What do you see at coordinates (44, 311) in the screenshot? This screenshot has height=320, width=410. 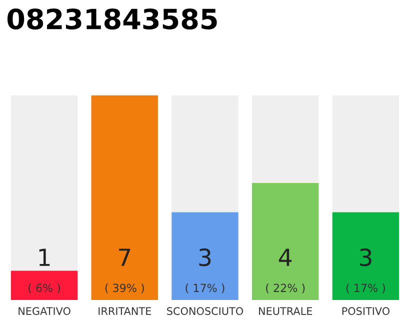 I see `x-tick-label: NEGATIVO` at bounding box center [44, 311].